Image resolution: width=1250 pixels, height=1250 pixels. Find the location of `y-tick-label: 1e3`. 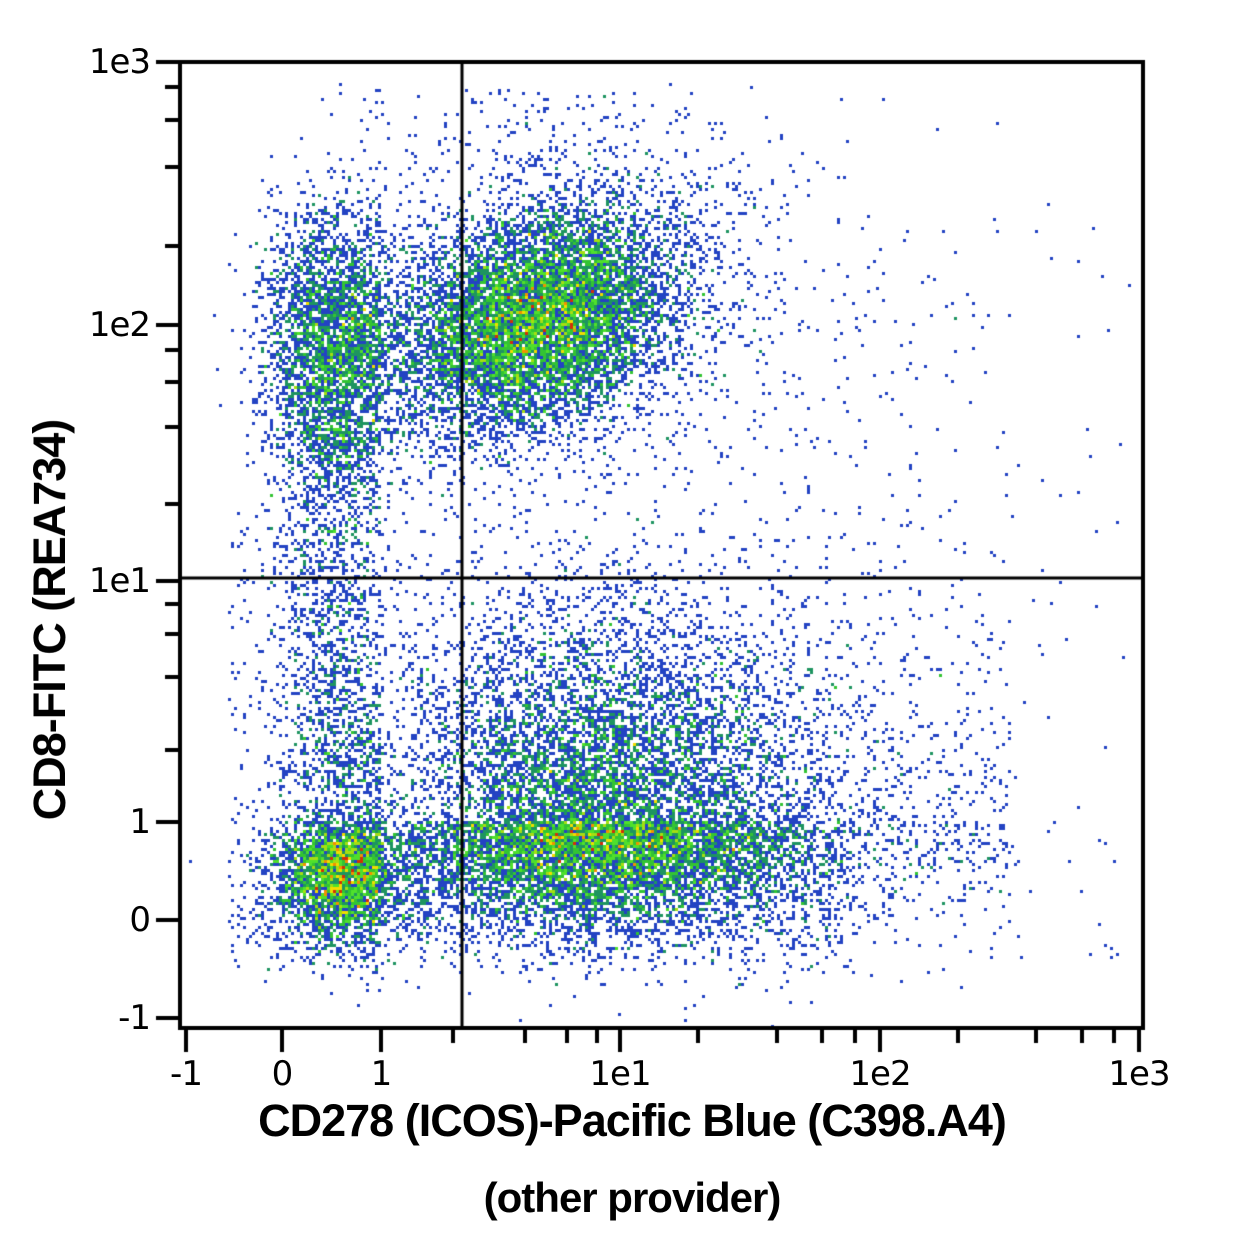

y-tick-label: 1e3 is located at coordinates (119, 62).